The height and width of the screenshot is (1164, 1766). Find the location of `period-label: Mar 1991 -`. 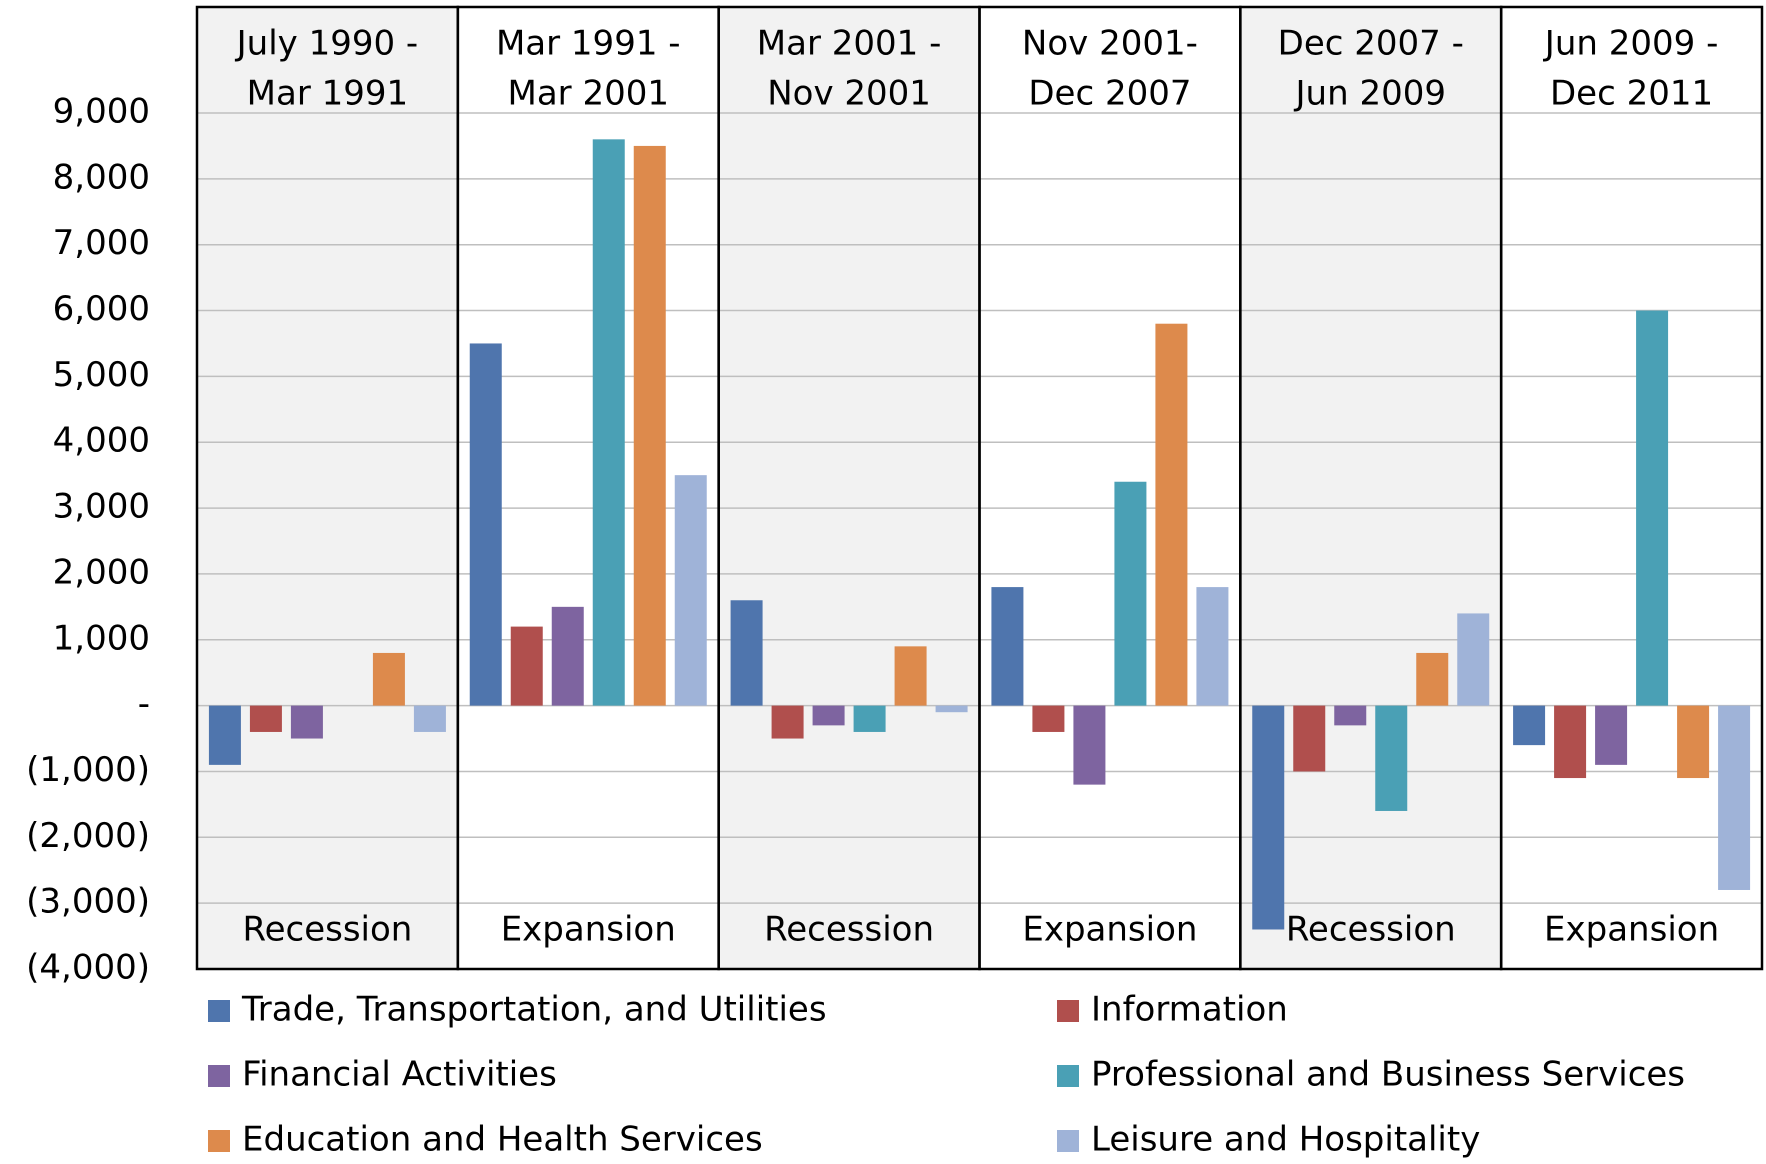

period-label: Mar 1991 - is located at coordinates (588, 44).